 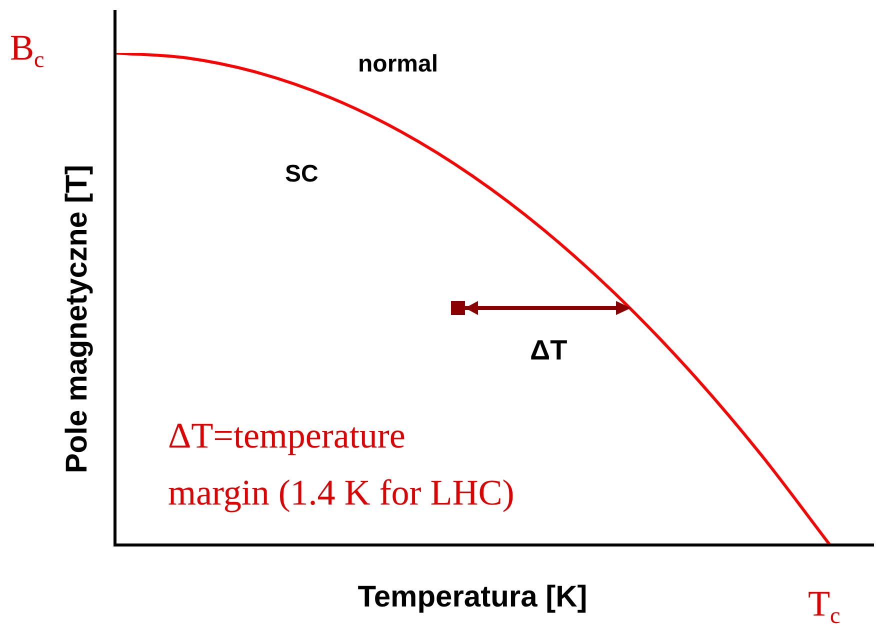 What do you see at coordinates (77, 319) in the screenshot?
I see `y-axis-title: Pole magnetyczne [T]` at bounding box center [77, 319].